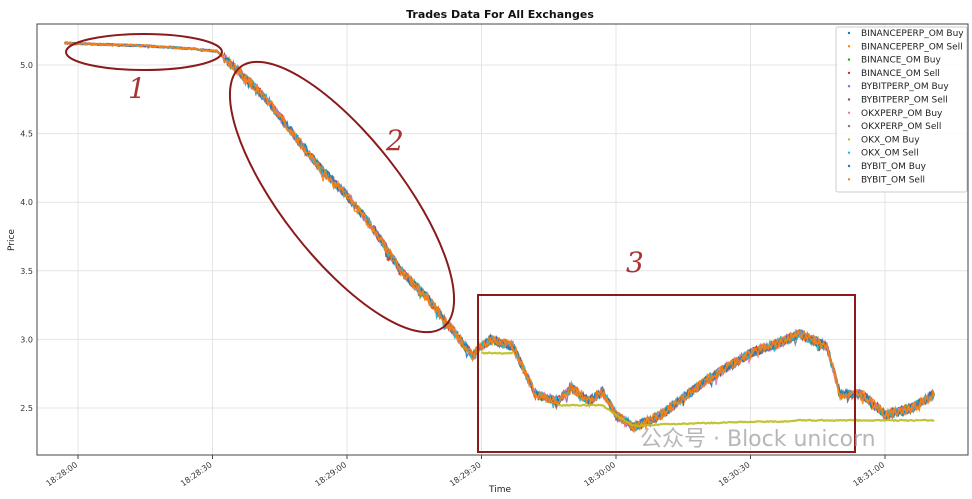 This screenshot has height=499, width=972. I want to click on x-tick-label: 18:28:00, so click(62, 474).